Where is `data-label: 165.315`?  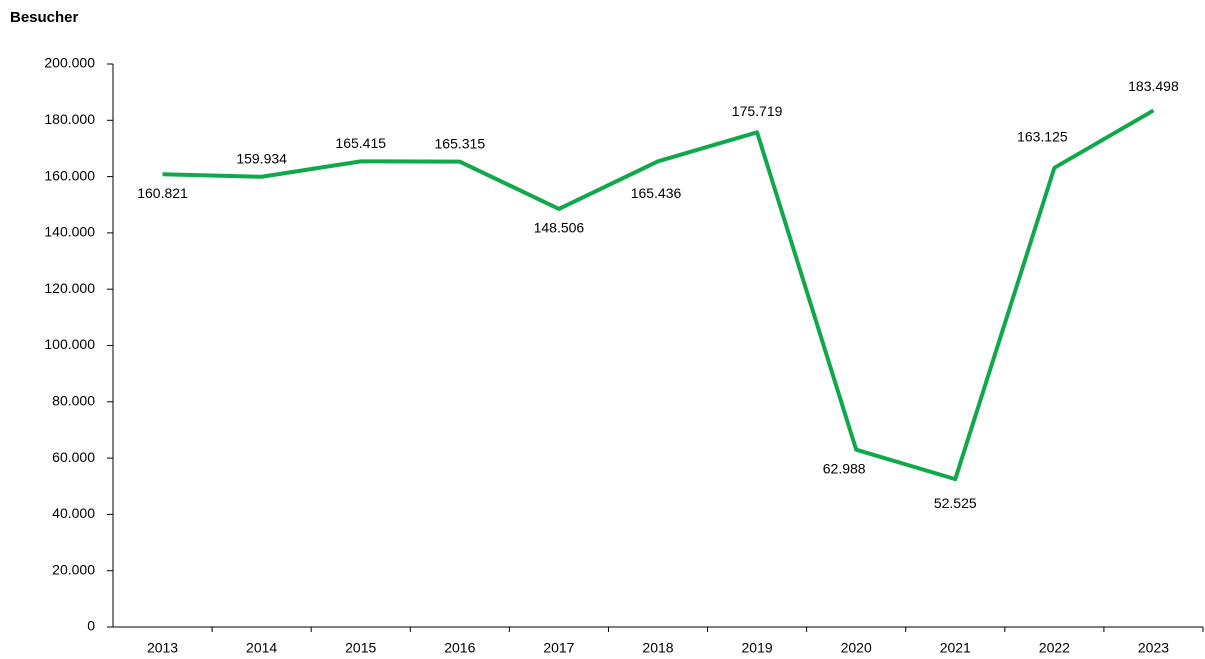 data-label: 165.315 is located at coordinates (460, 143).